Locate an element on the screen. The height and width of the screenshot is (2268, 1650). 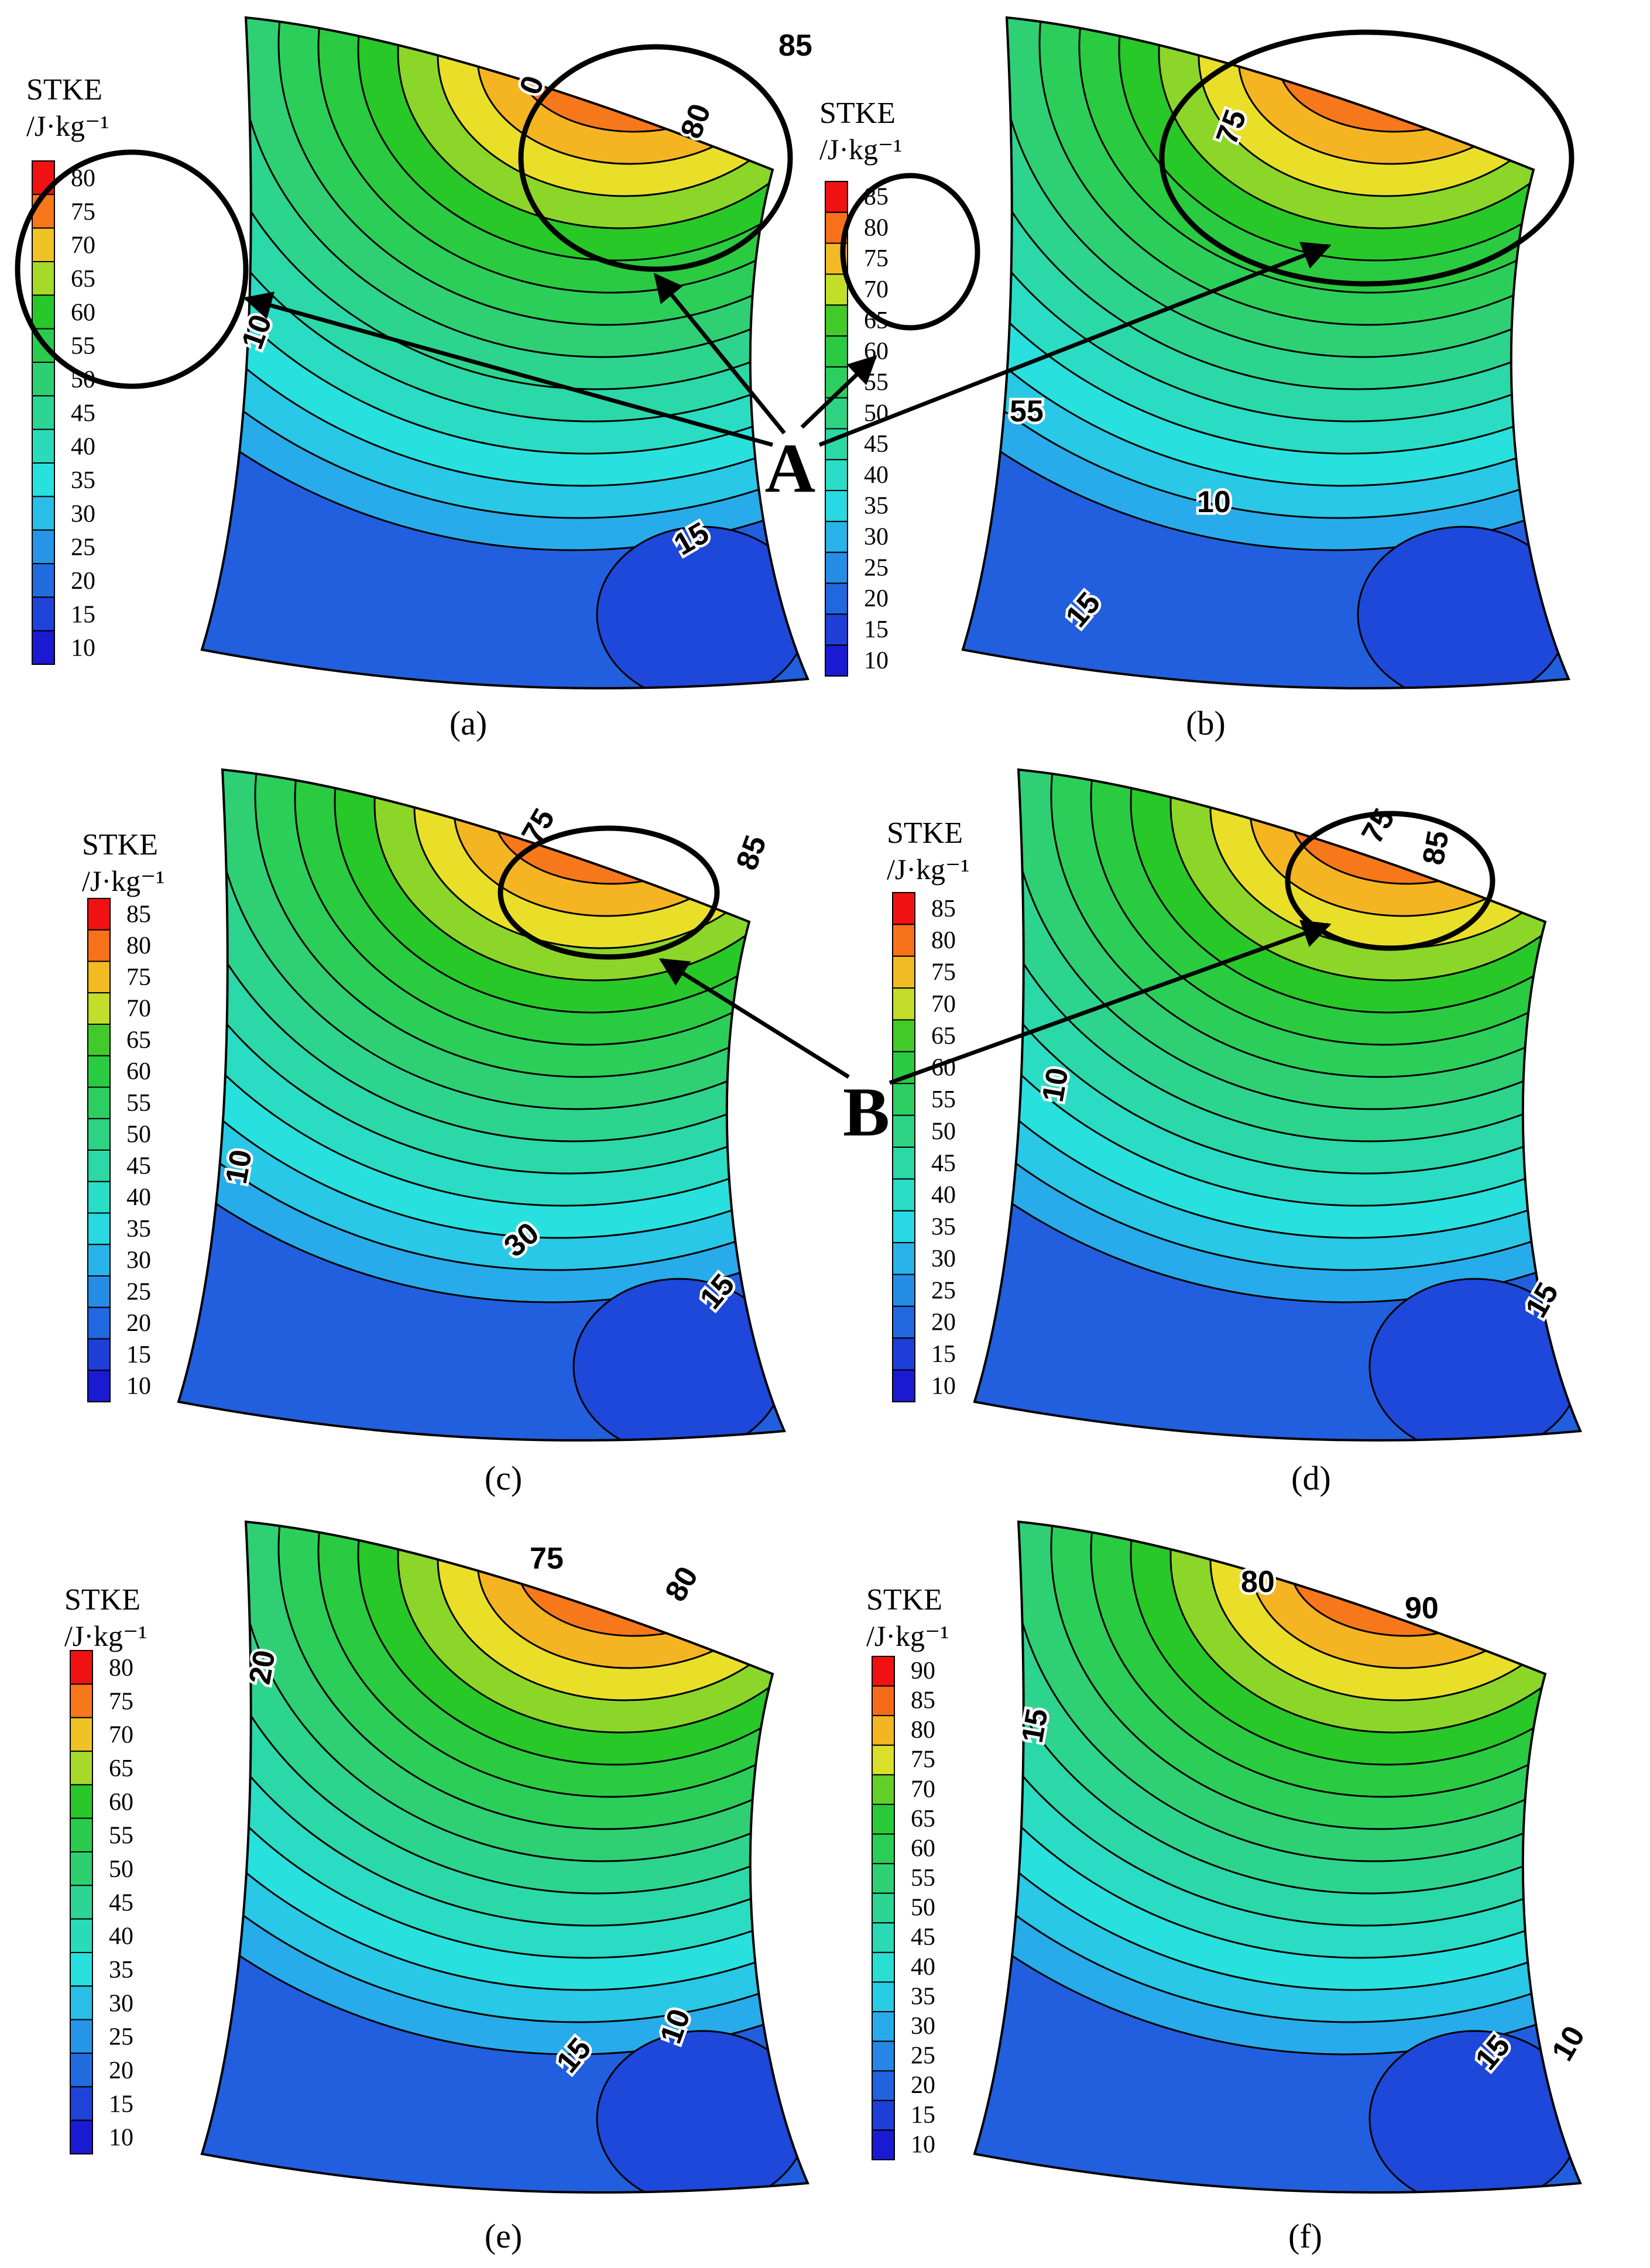
panel-caption: (f) is located at coordinates (1305, 2236).